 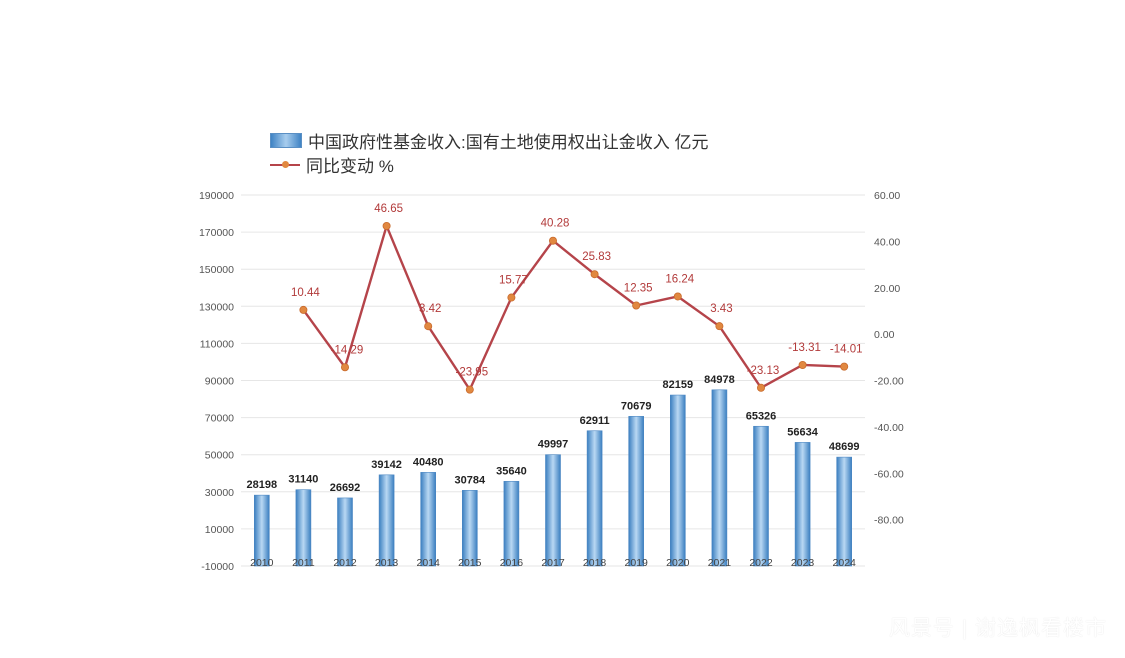 What do you see at coordinates (677, 296) in the screenshot?
I see `yoy-point-2020` at bounding box center [677, 296].